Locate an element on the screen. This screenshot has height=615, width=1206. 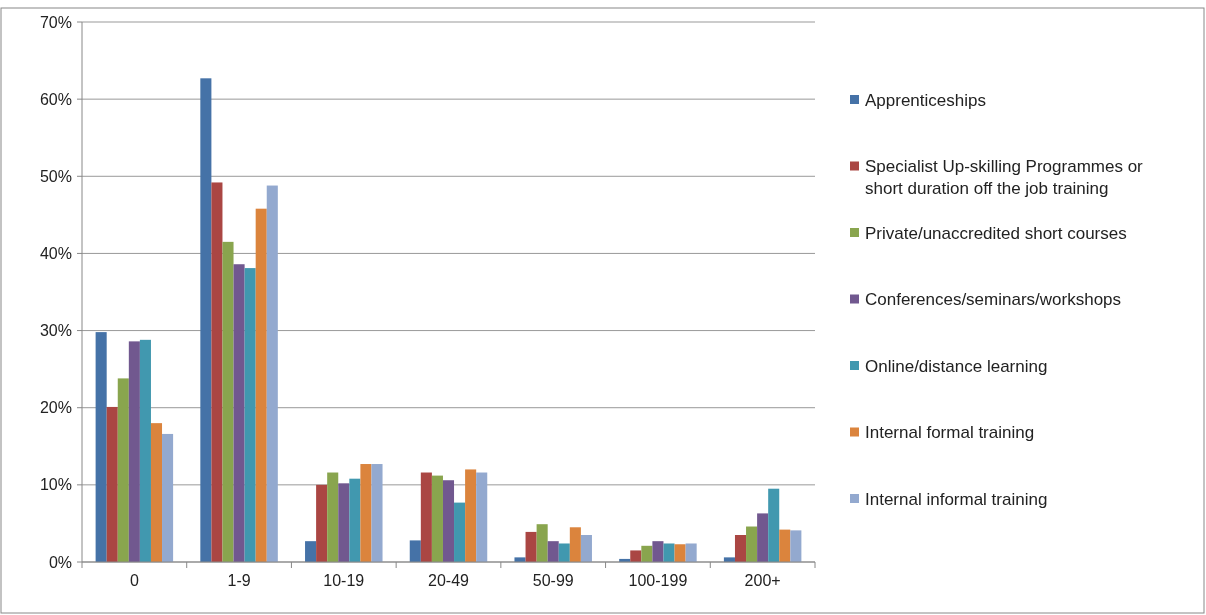
legend-label: Online/distance learning is located at coordinates (956, 366).